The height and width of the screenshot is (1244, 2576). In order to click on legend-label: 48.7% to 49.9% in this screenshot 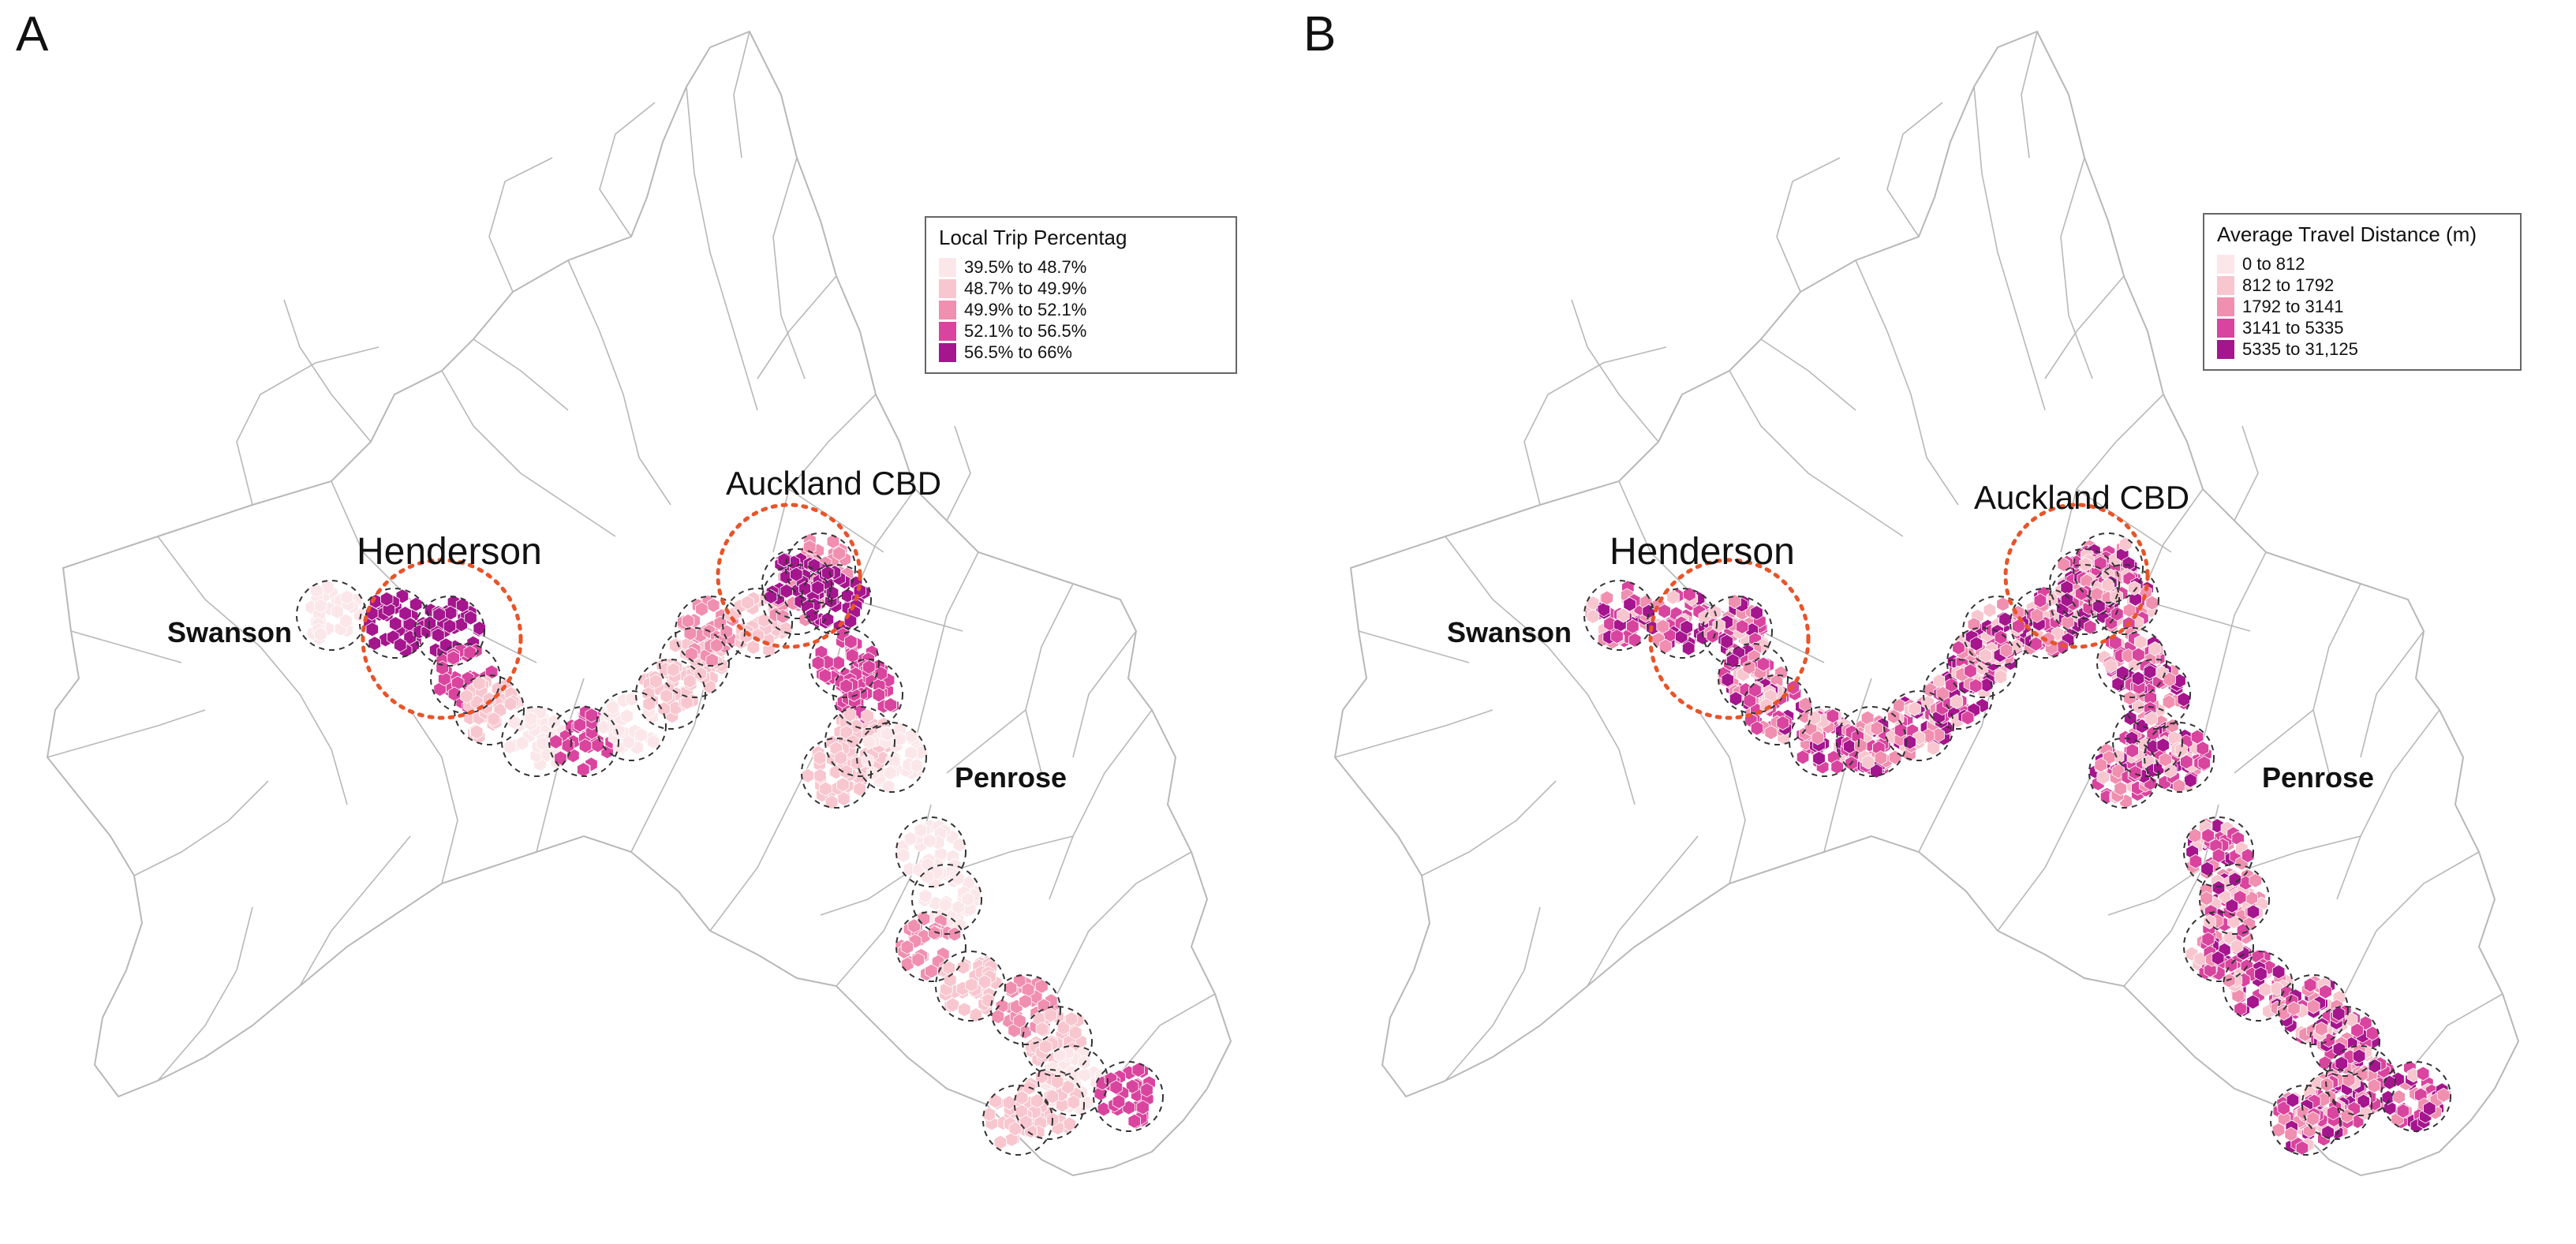, I will do `click(1025, 288)`.